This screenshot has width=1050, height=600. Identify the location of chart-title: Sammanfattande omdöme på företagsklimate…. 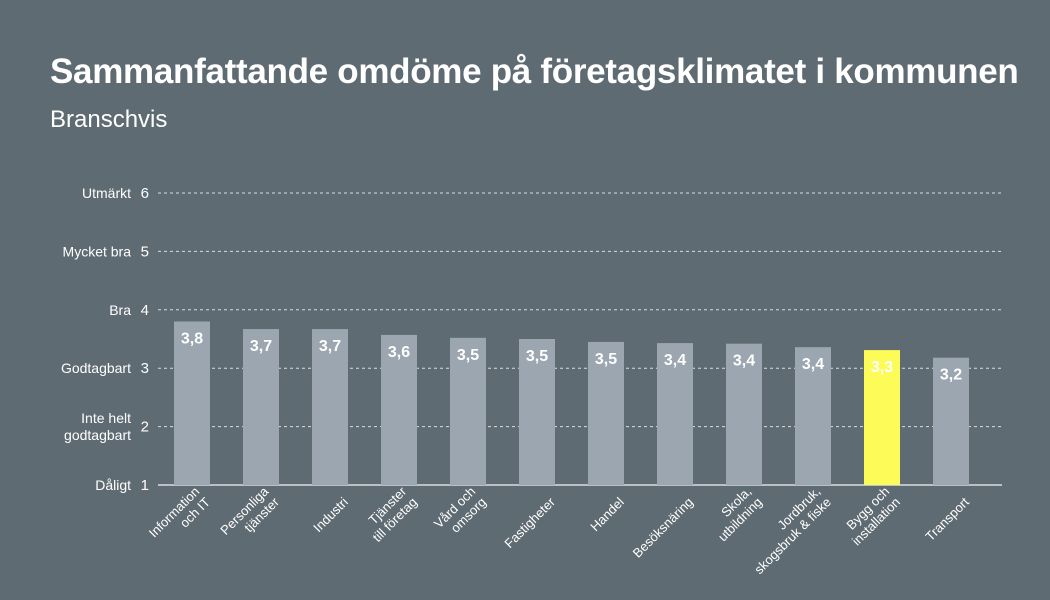
(534, 71).